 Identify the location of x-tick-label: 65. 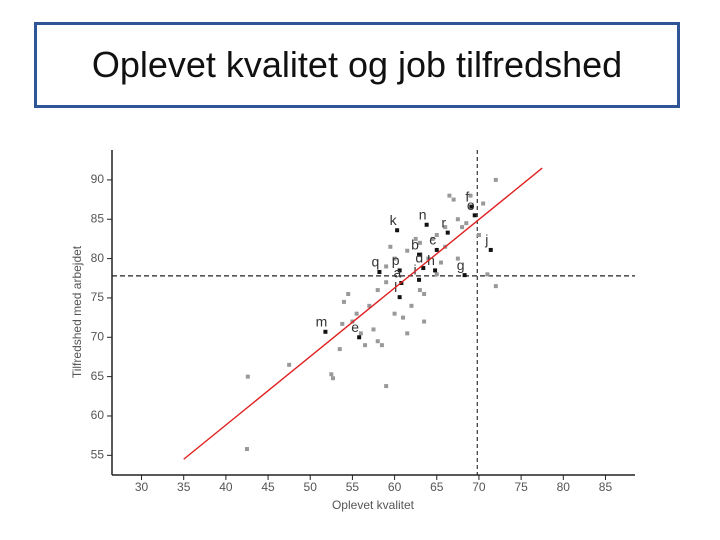
(437, 487).